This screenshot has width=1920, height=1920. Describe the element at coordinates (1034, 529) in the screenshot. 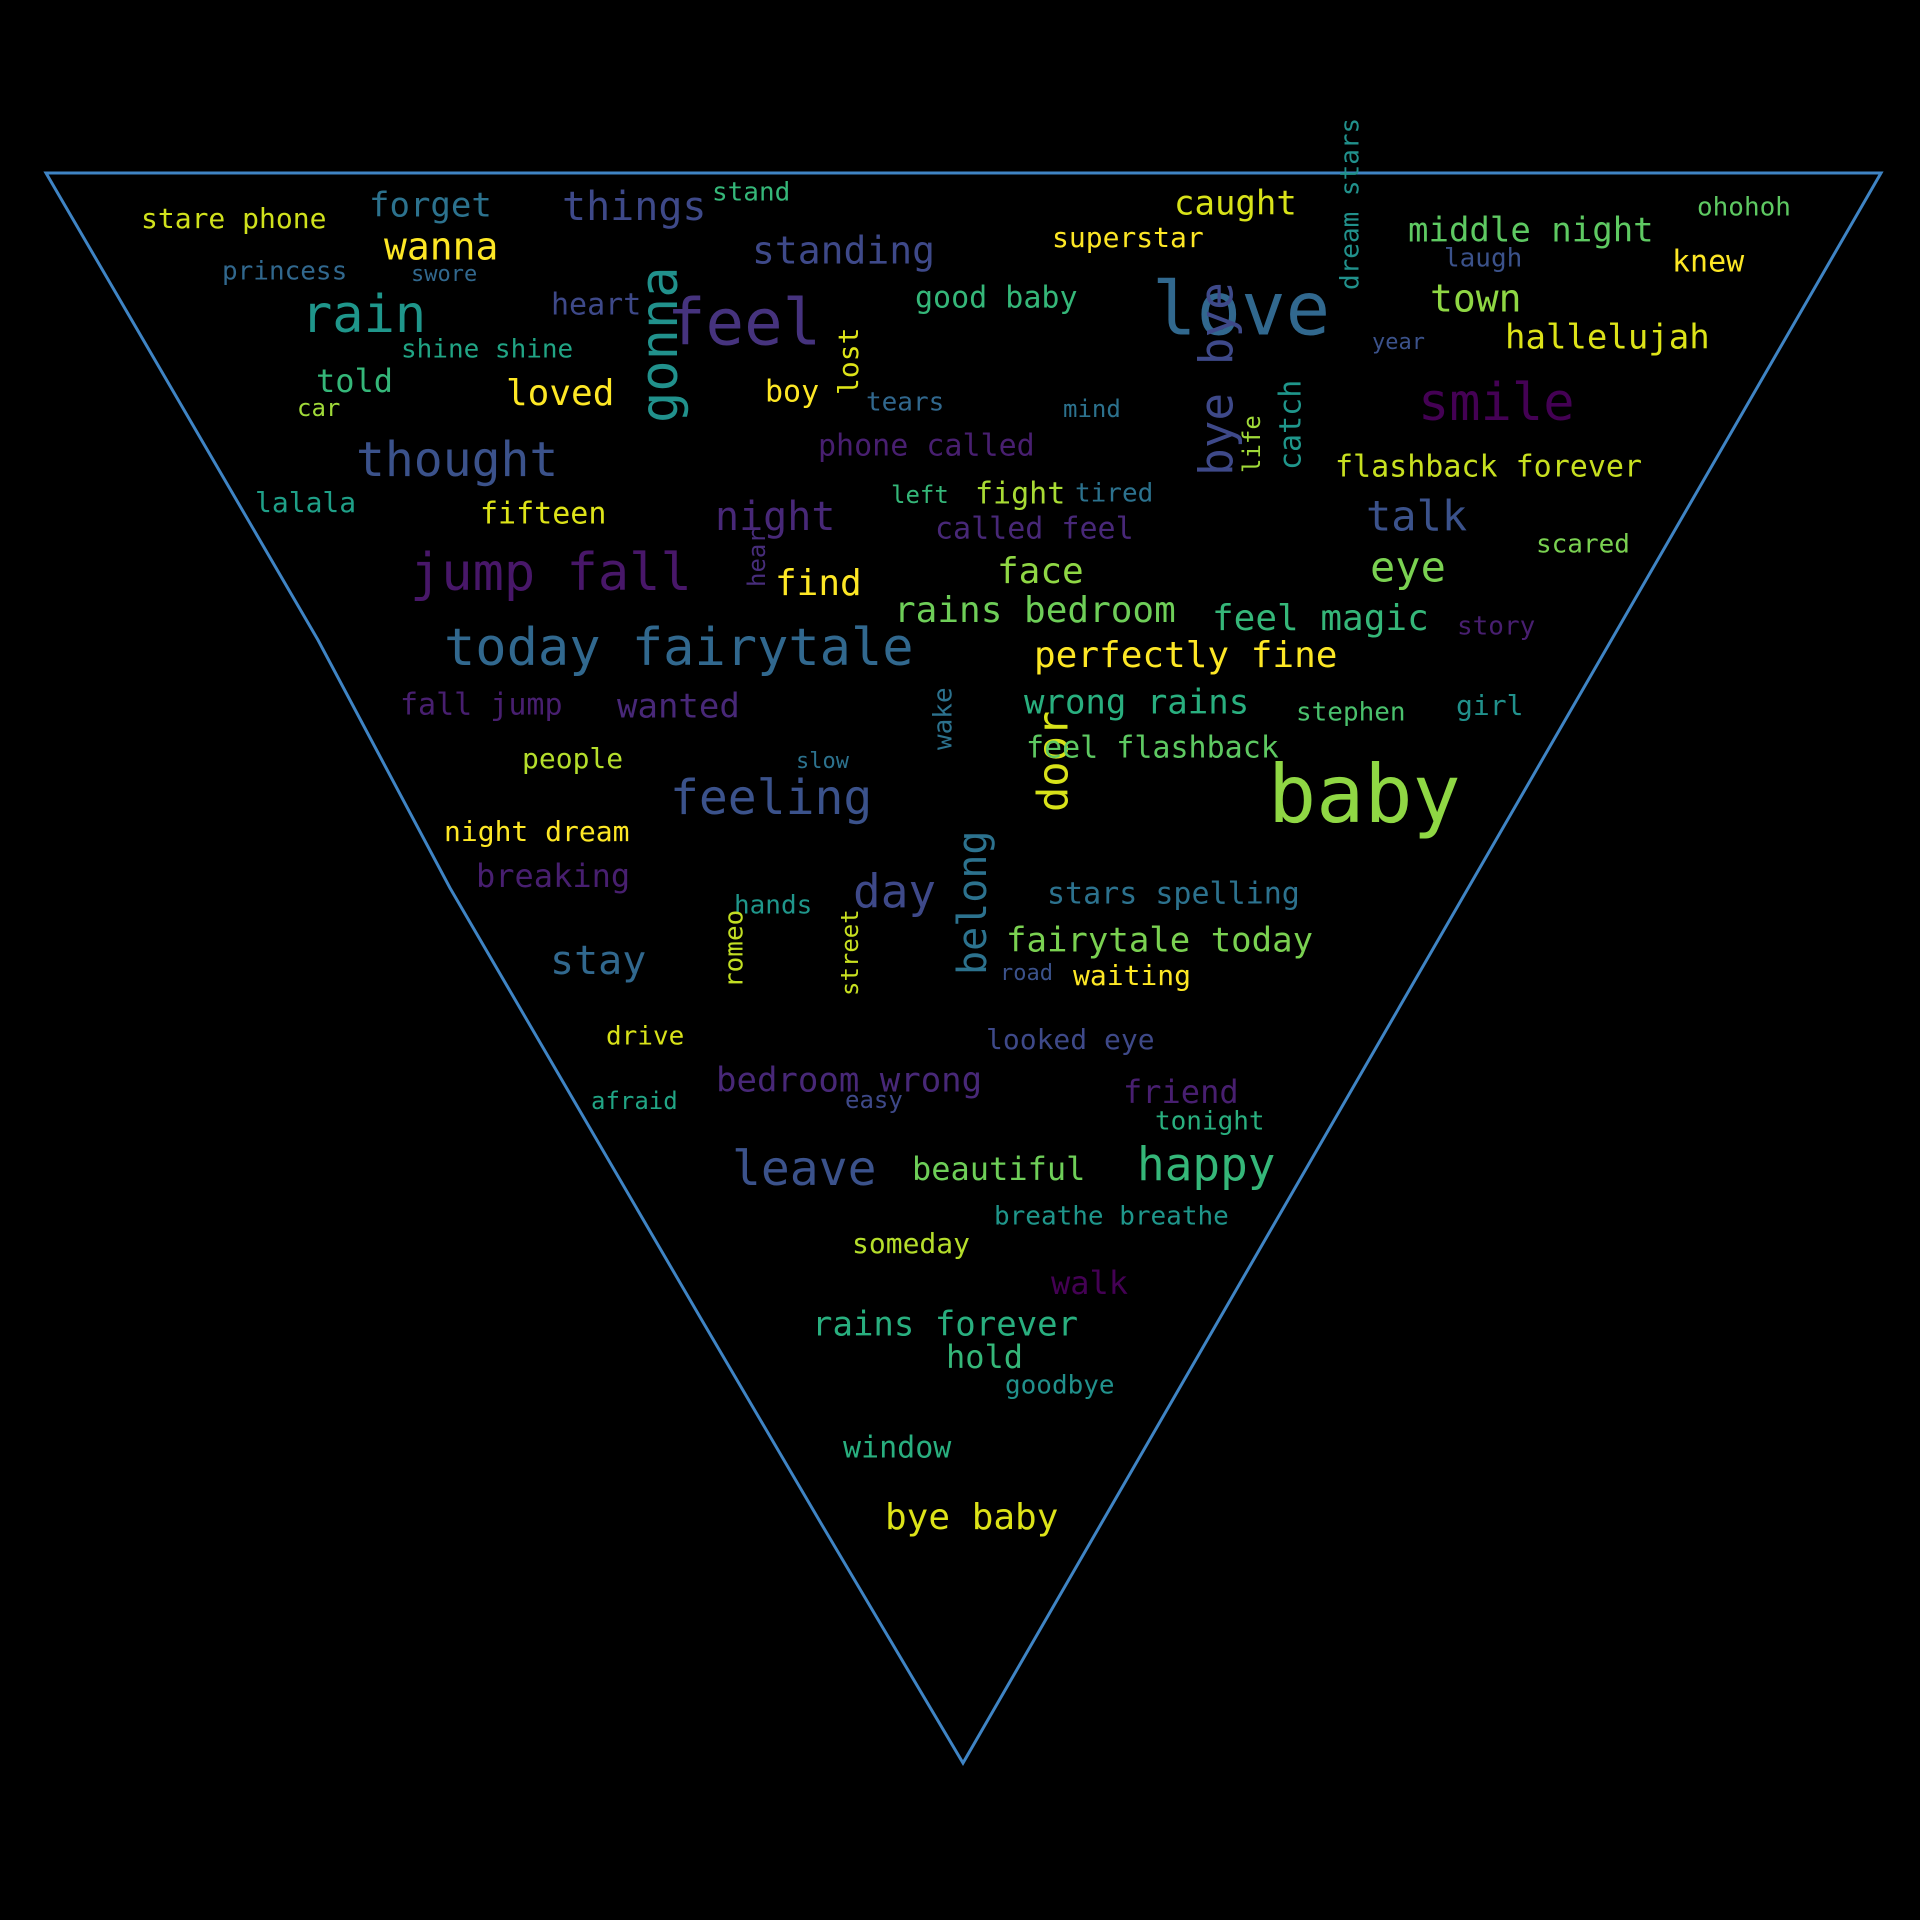

I see `word-called-feel: called feel` at that location.